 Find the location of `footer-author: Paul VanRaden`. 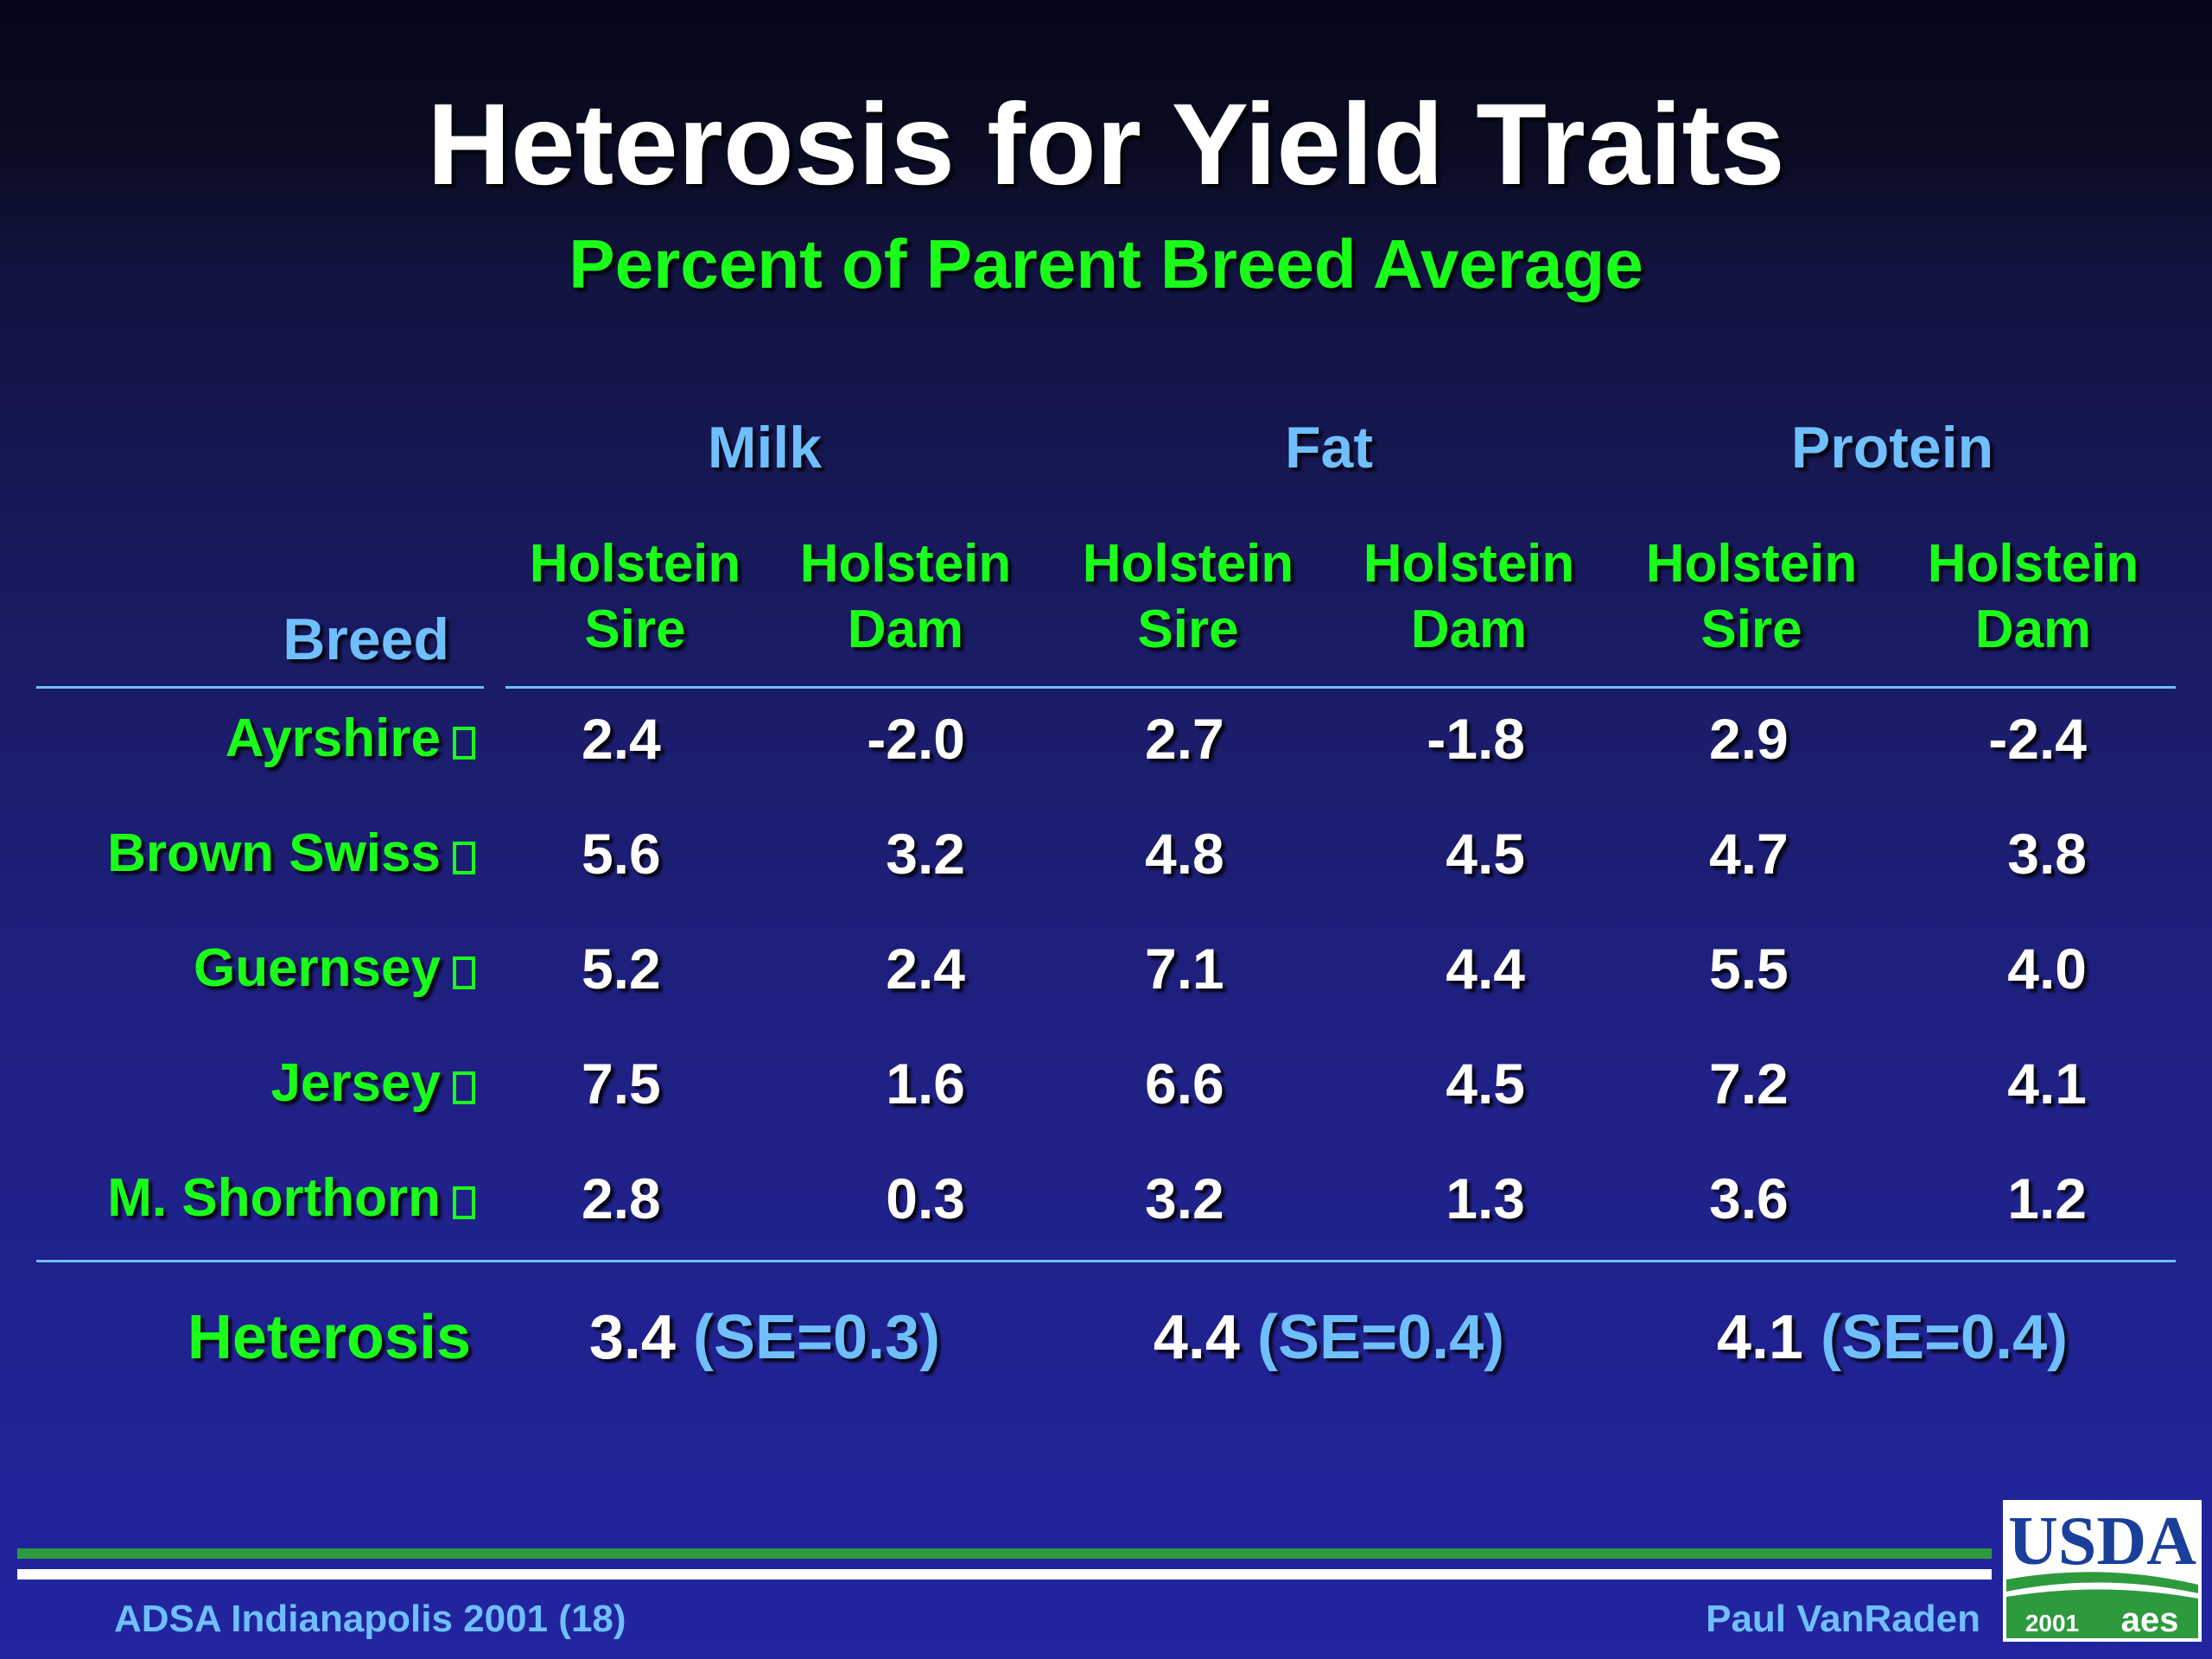

footer-author: Paul VanRaden is located at coordinates (1843, 1619).